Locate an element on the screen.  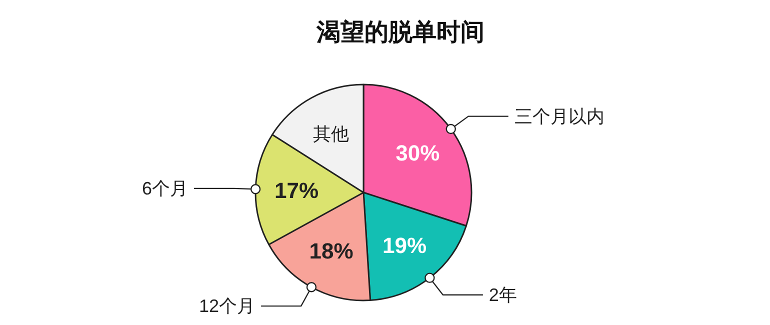
data-label: 17% is located at coordinates (296, 190).